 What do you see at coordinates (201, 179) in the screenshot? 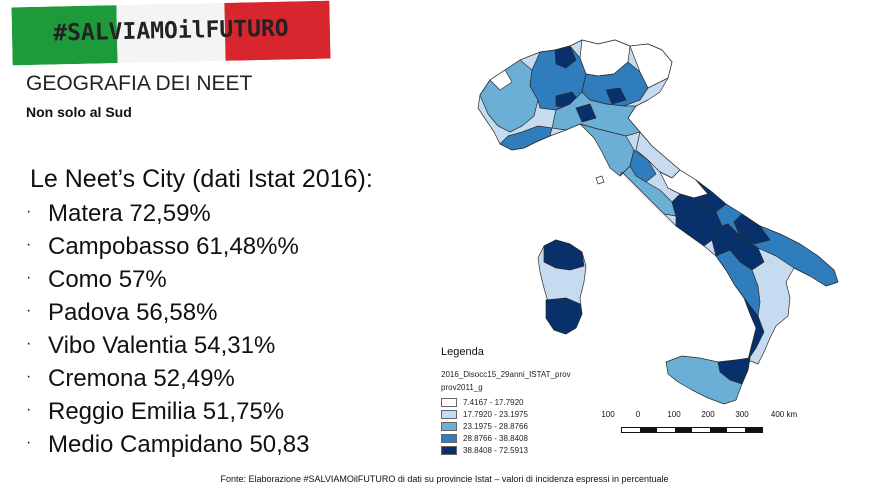
I see `list-heading: Le Neet’s City (dati Istat 2016):` at bounding box center [201, 179].